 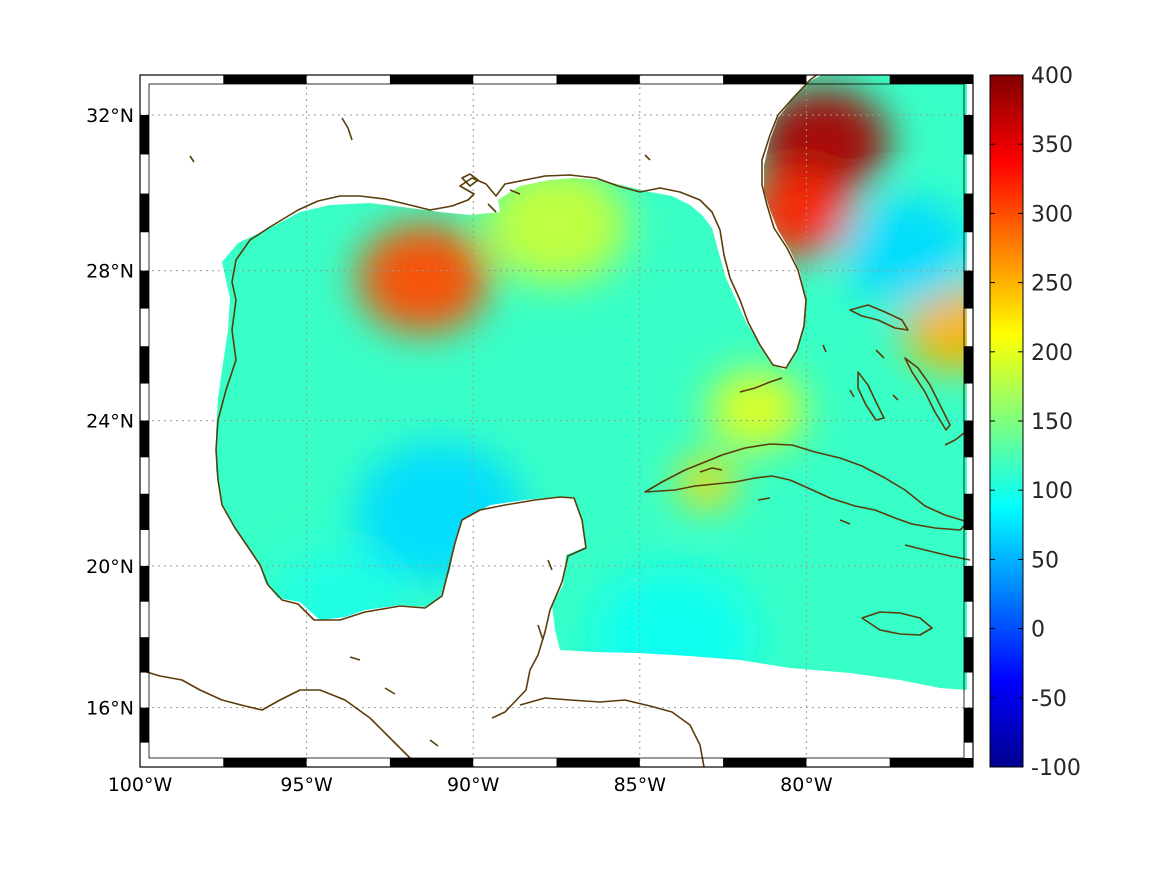 I want to click on x-axis-ticks: 100°W 95°W 90°W 85°W 80°W, so click(x=470, y=785).